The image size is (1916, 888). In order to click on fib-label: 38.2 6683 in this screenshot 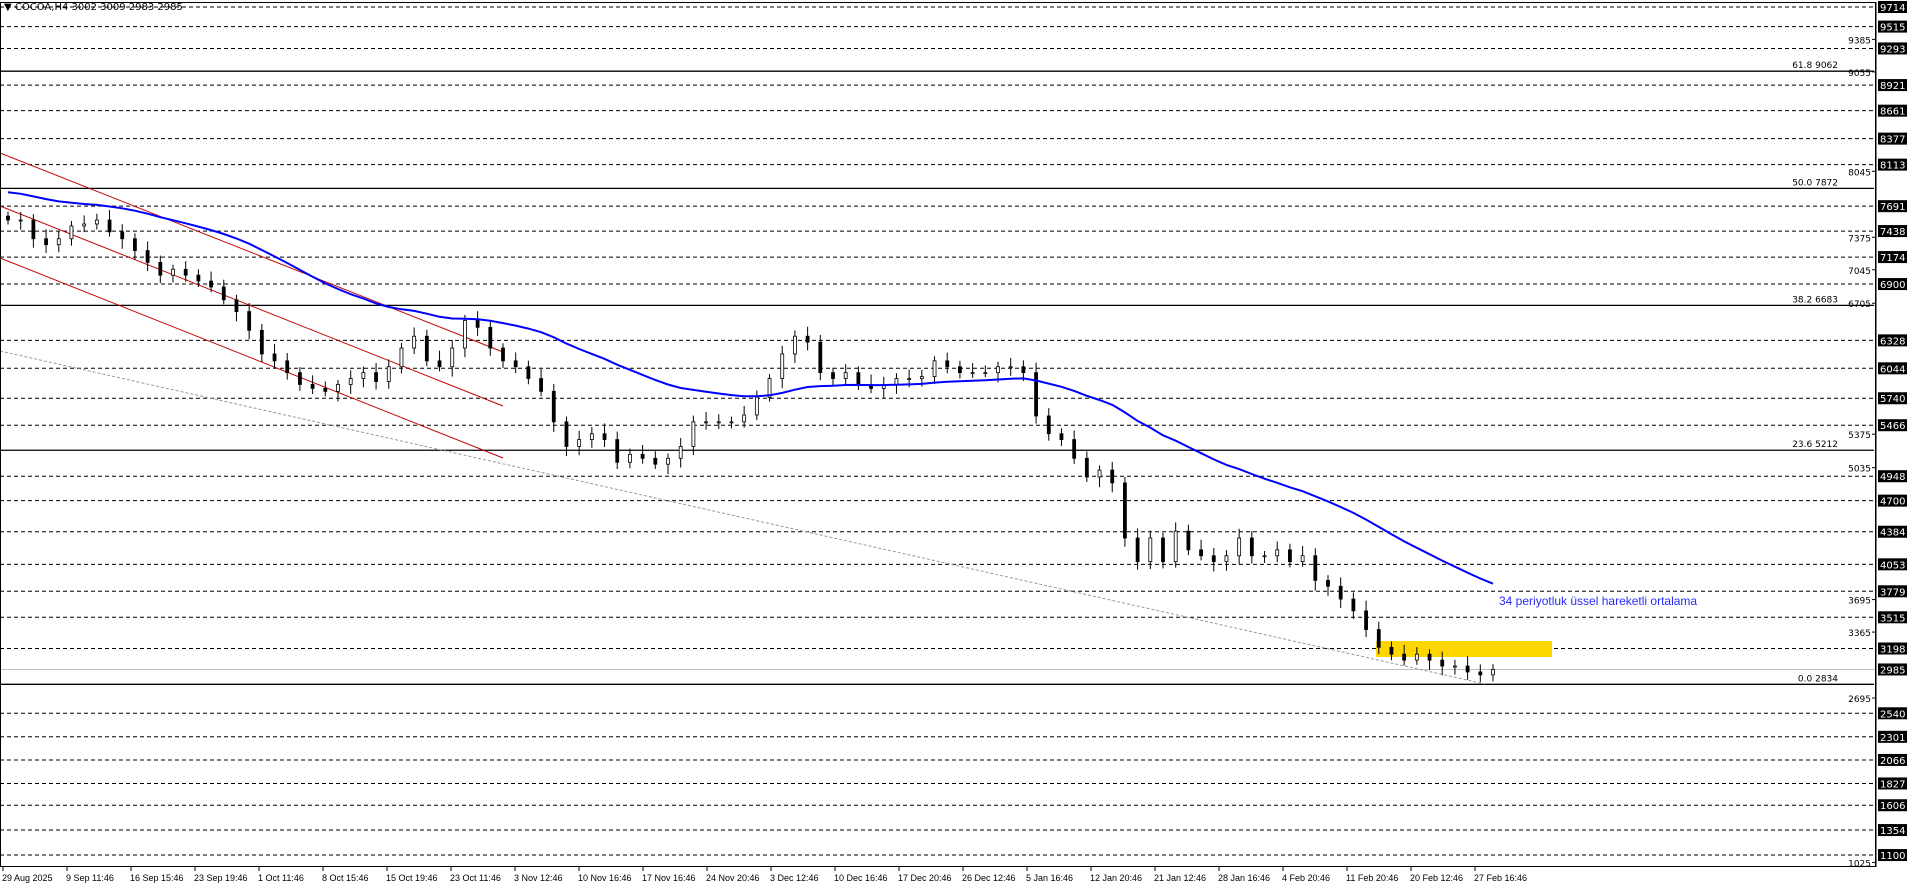, I will do `click(1815, 300)`.